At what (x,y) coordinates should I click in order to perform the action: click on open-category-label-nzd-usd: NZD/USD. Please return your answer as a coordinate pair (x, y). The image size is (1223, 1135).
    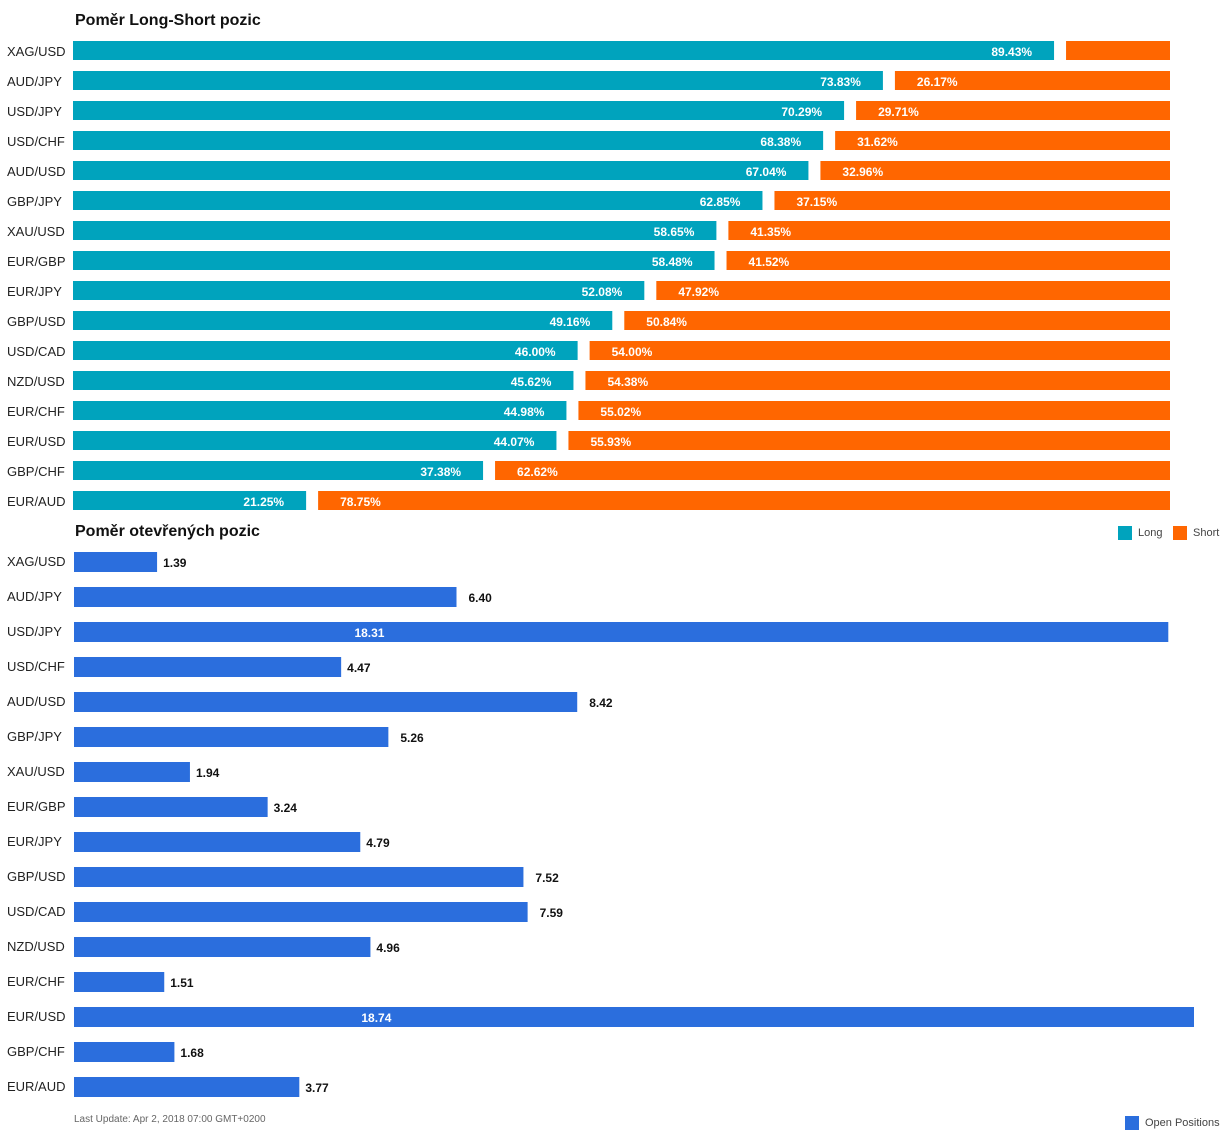
    Looking at the image, I should click on (36, 946).